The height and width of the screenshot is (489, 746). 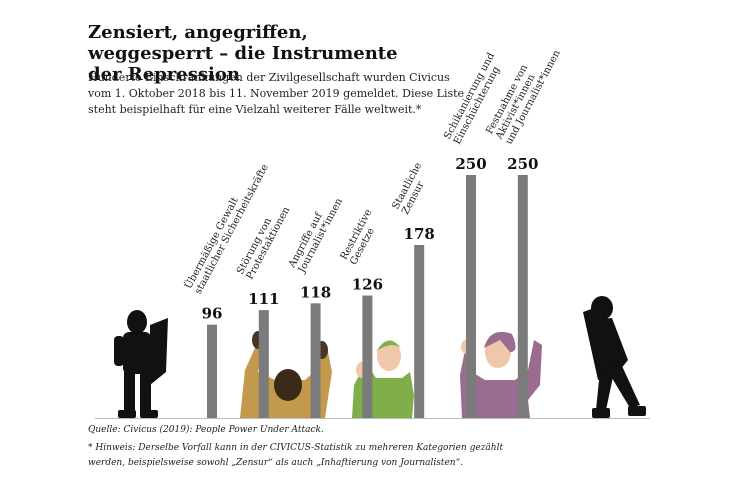 What do you see at coordinates (212, 314) in the screenshot?
I see `value-label: 96` at bounding box center [212, 314].